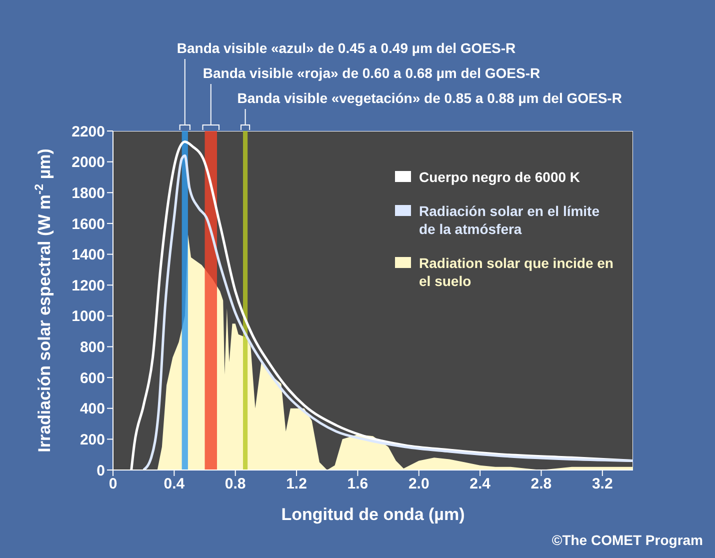 This screenshot has height=558, width=715. What do you see at coordinates (235, 484) in the screenshot?
I see `x-tick-label: 0.8` at bounding box center [235, 484].